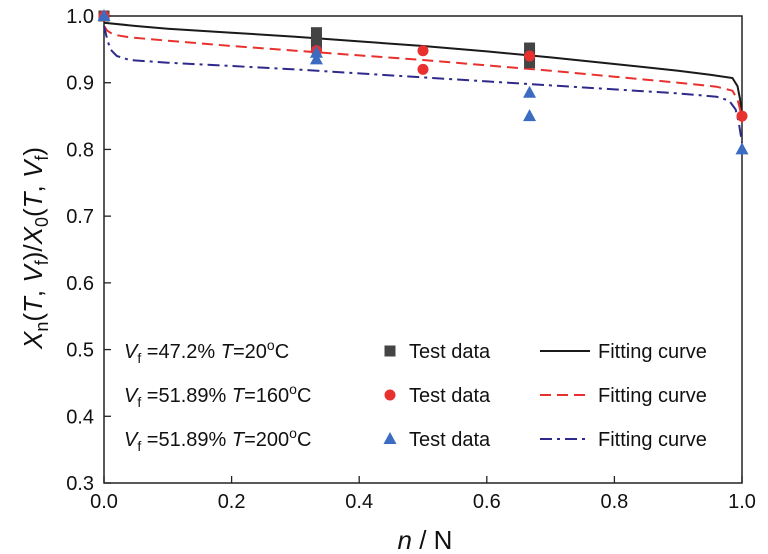 Image resolution: width=768 pixels, height=554 pixels. I want to click on y-label-v: V, so click(33, 273).